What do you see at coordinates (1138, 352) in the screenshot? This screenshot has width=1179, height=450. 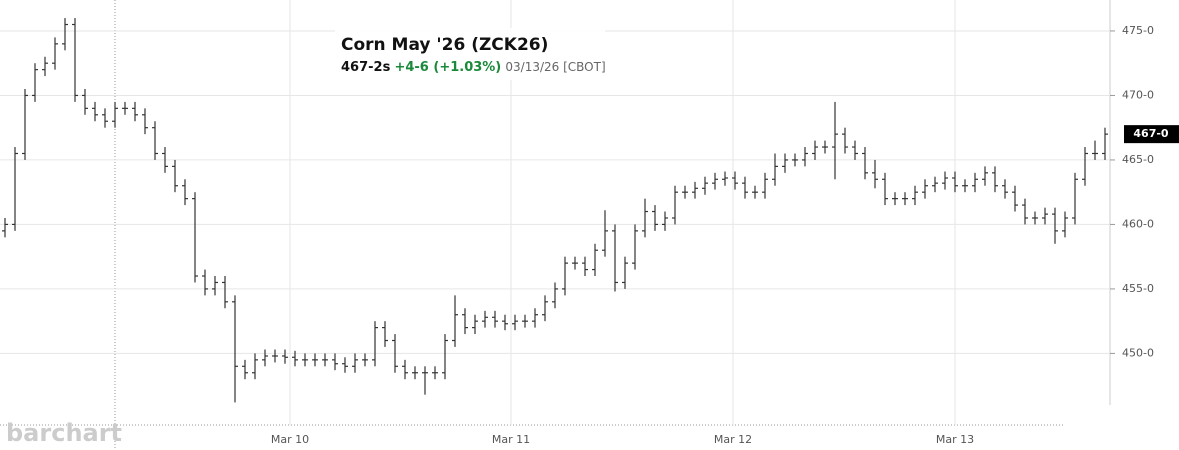 I see `y-tick-label: 450-0` at bounding box center [1138, 352].